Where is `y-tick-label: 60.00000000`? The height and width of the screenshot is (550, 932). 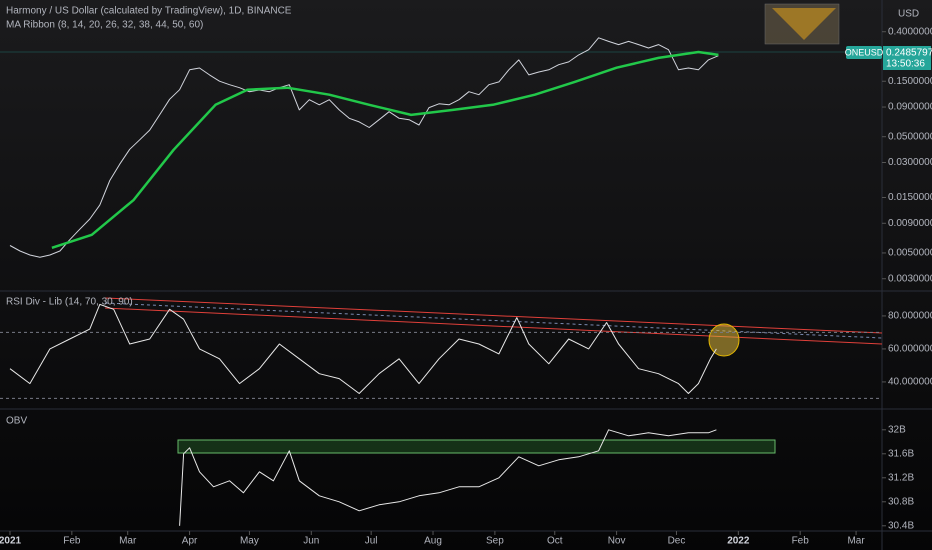
y-tick-label: 60.00000000 is located at coordinates (910, 349).